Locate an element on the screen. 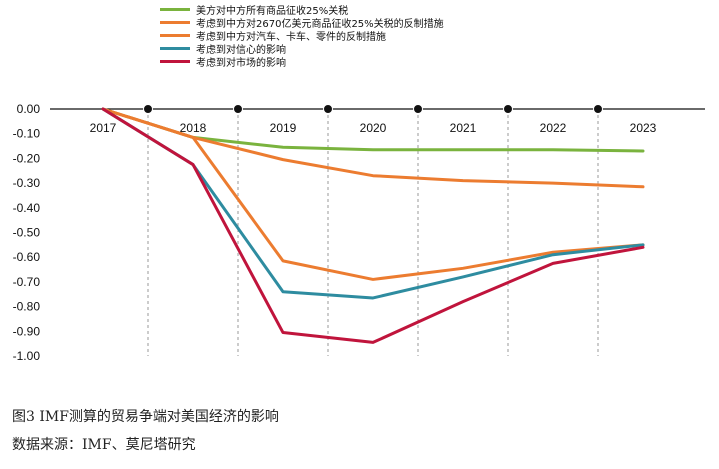  legend-label: 考虑到对信心的影响 is located at coordinates (241, 50).